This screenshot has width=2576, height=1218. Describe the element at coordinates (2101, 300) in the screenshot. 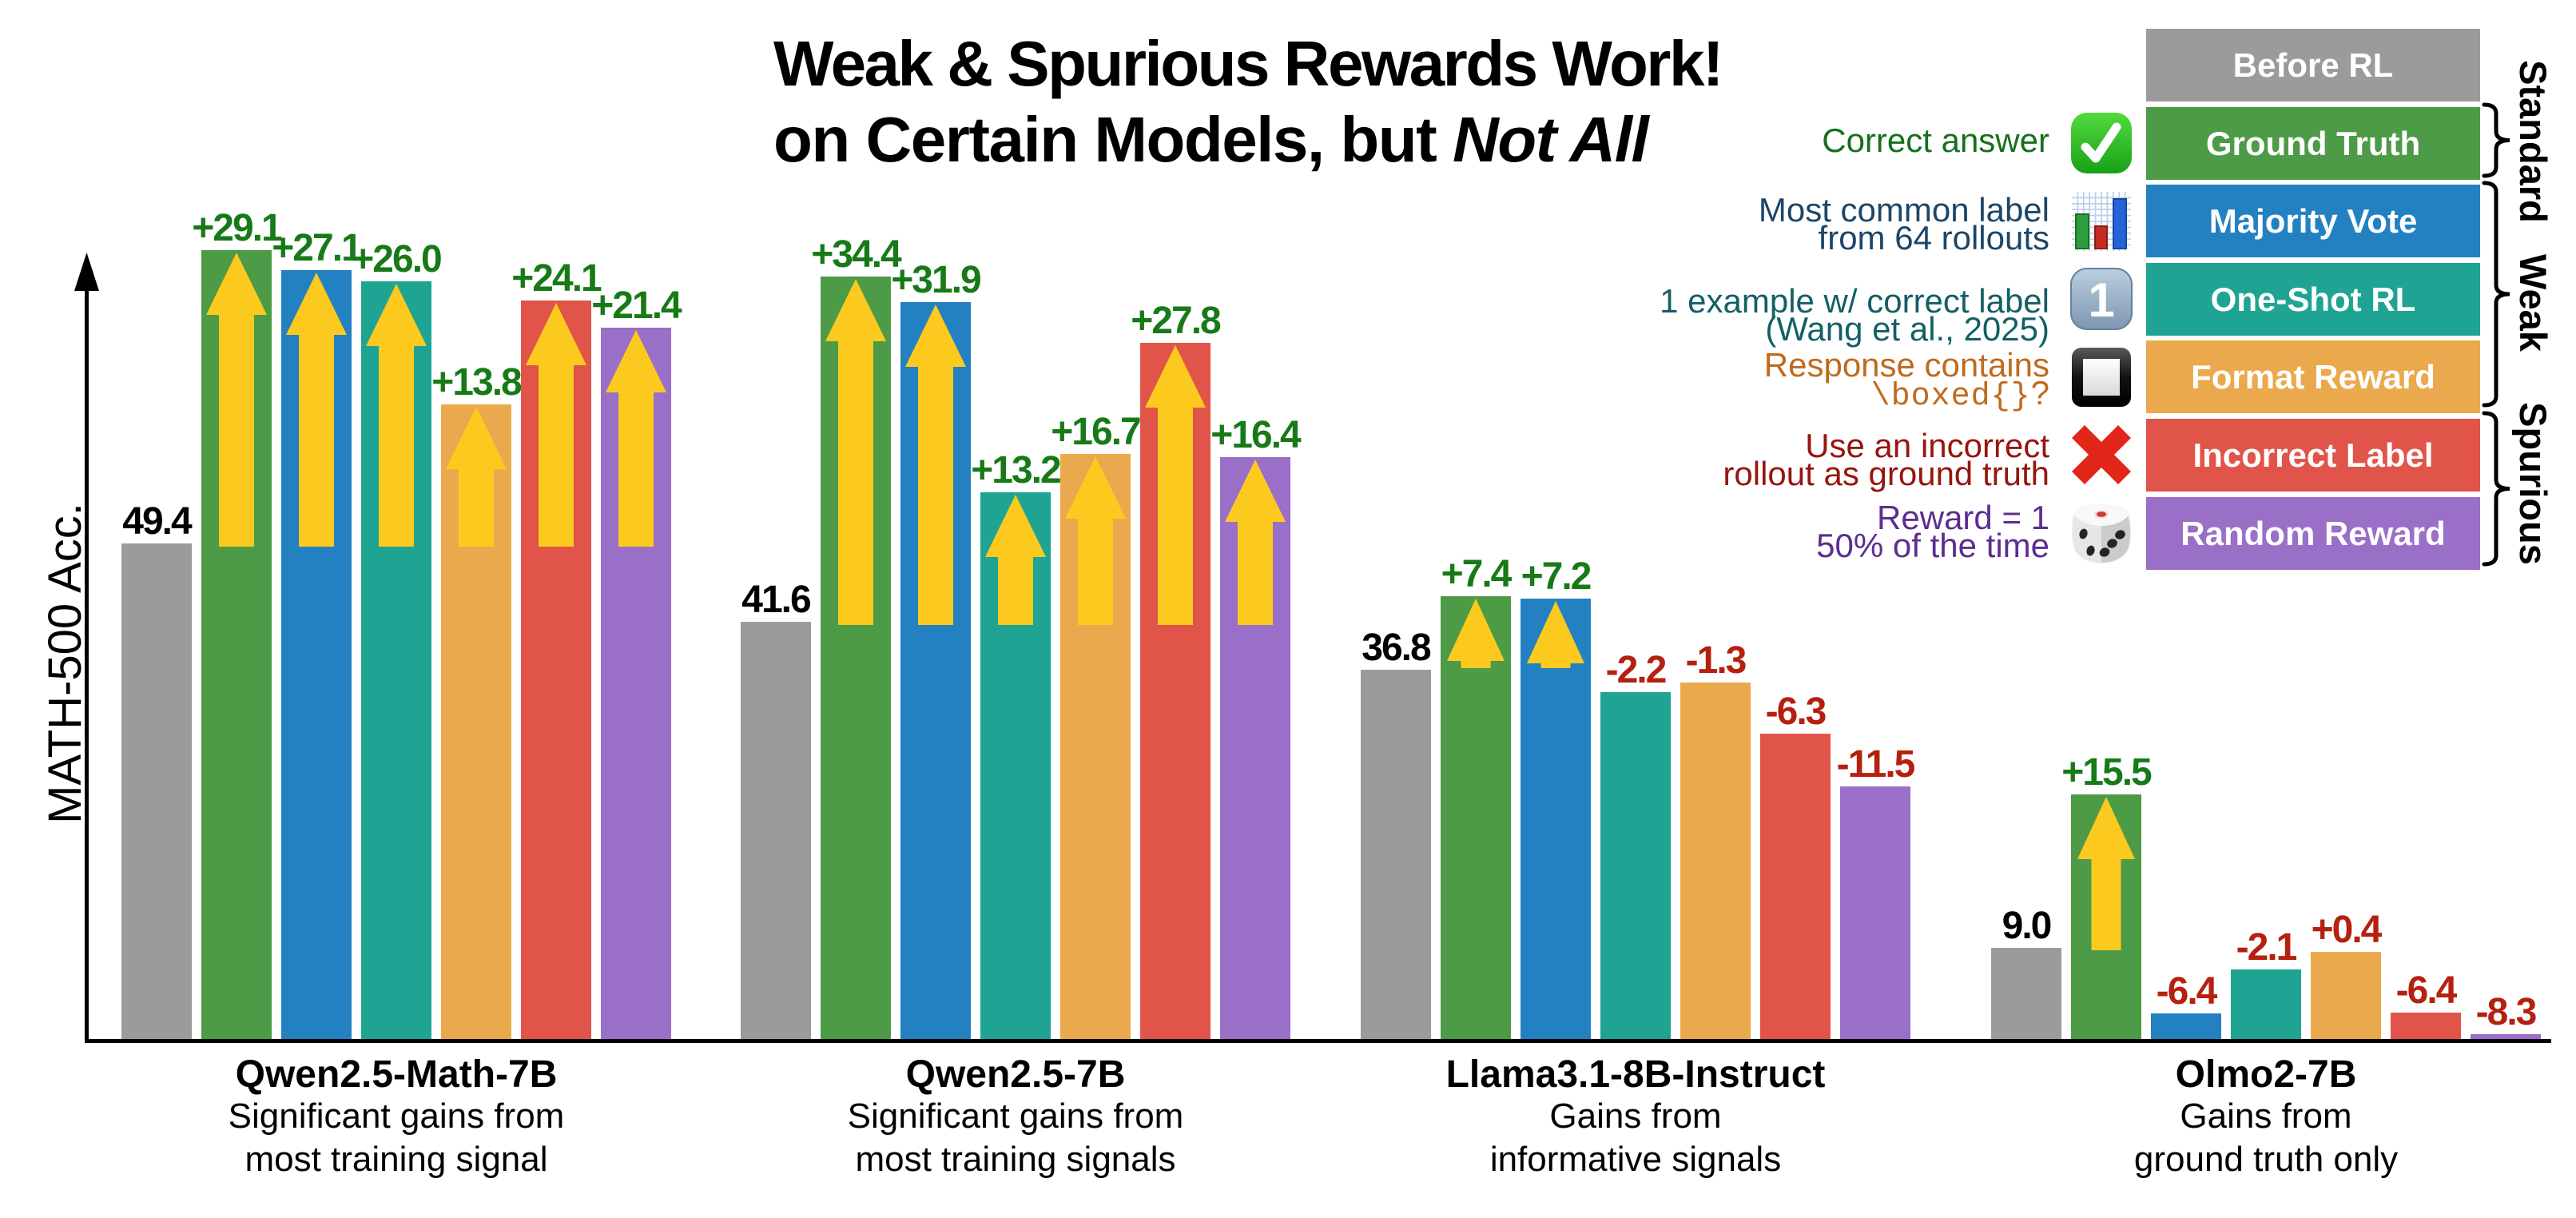

I see `svg-text: 1` at that location.